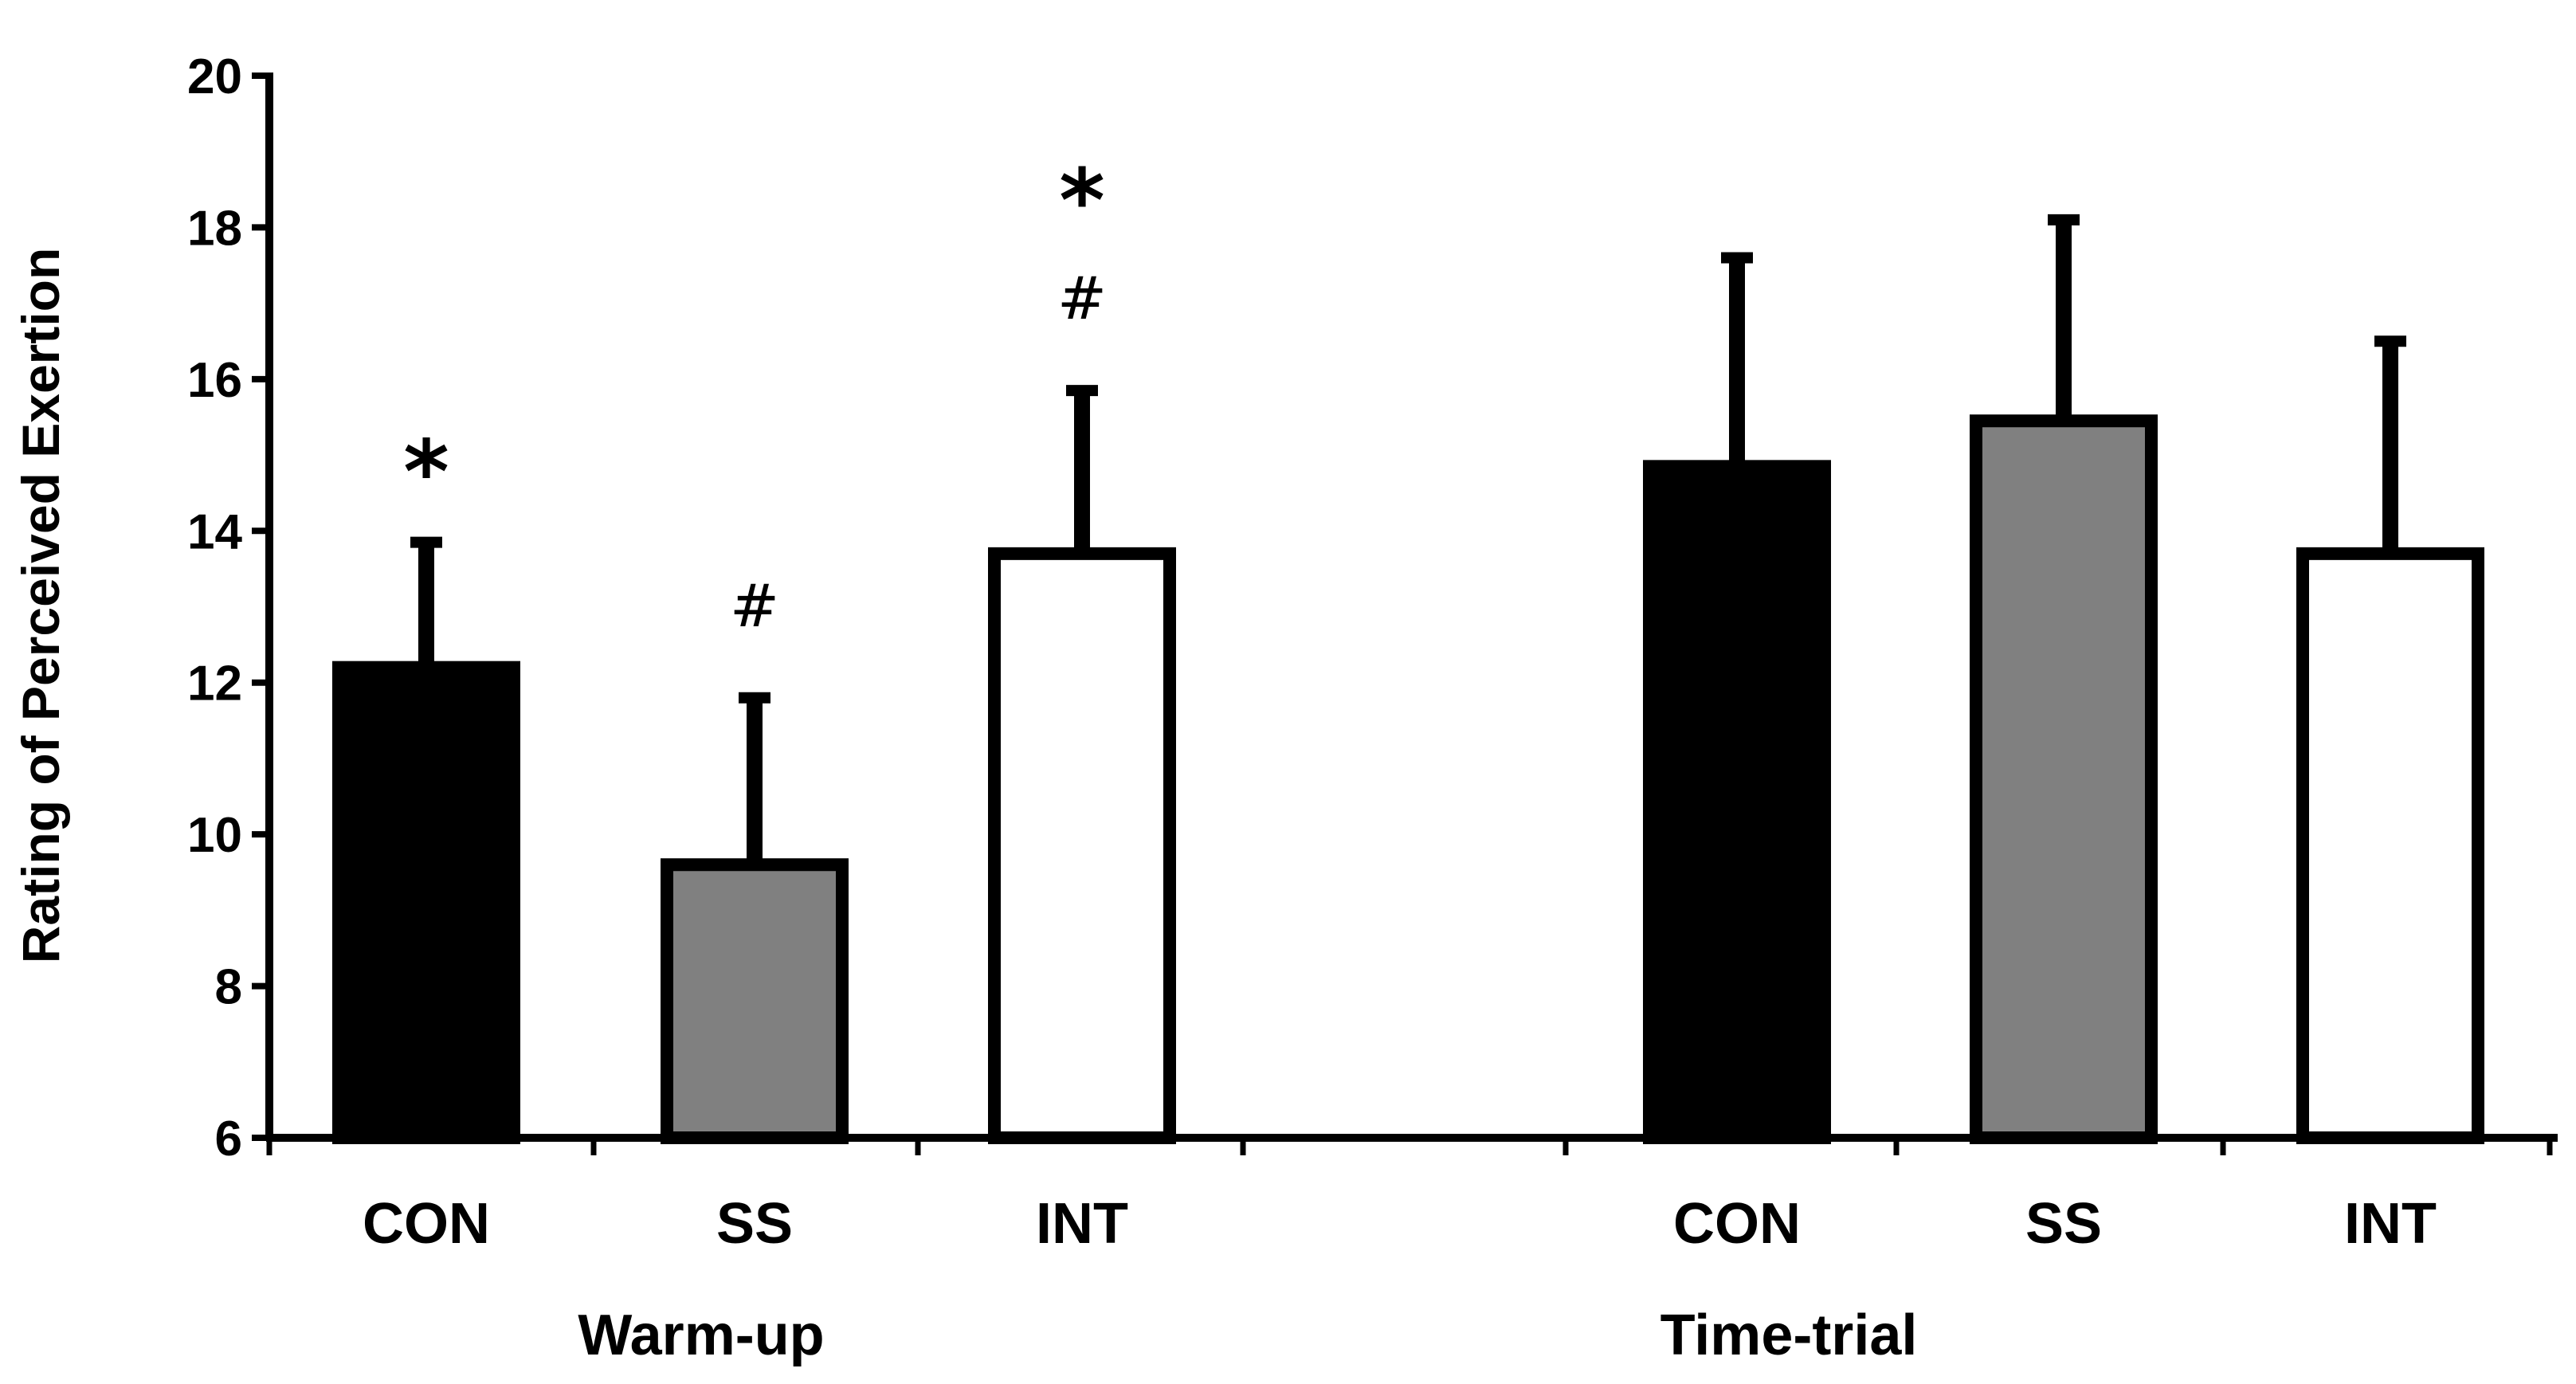 The height and width of the screenshot is (1384, 2576). I want to click on y-tick-label: 14, so click(214, 531).